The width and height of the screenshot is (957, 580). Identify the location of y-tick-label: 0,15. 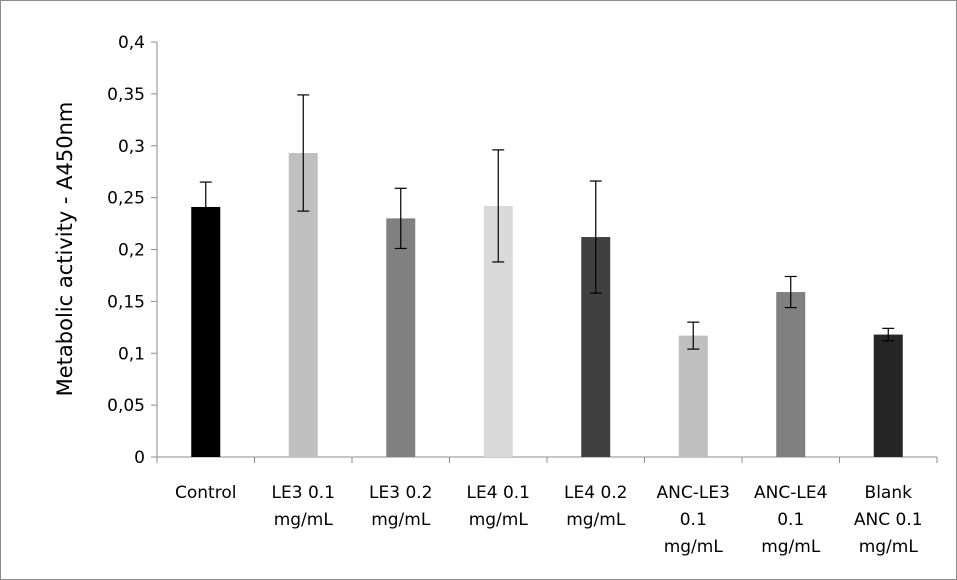
(126, 302).